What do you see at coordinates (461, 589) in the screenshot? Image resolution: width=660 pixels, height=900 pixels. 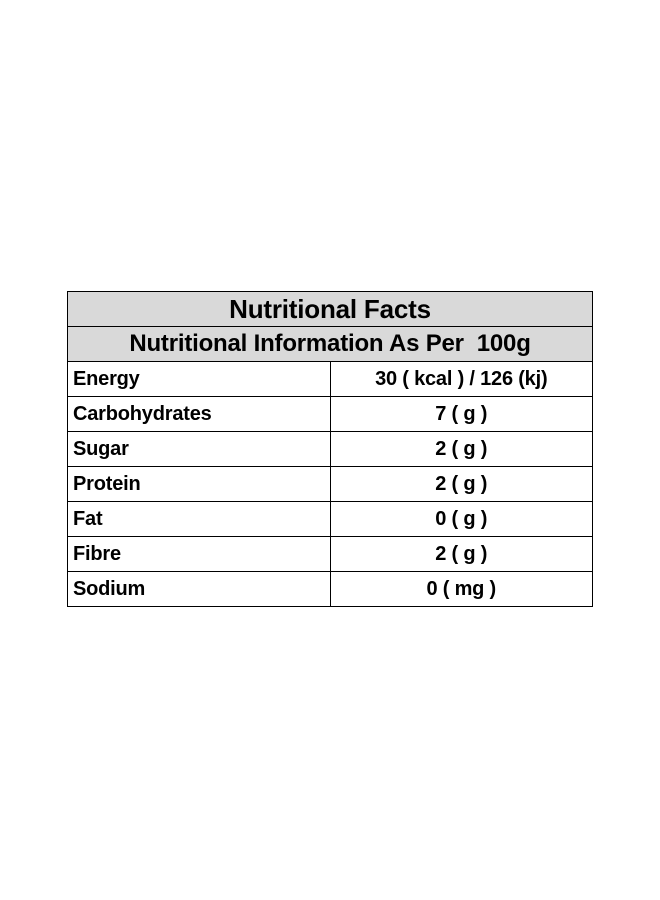 I see `nutrient-value: 0 ( mg )` at bounding box center [461, 589].